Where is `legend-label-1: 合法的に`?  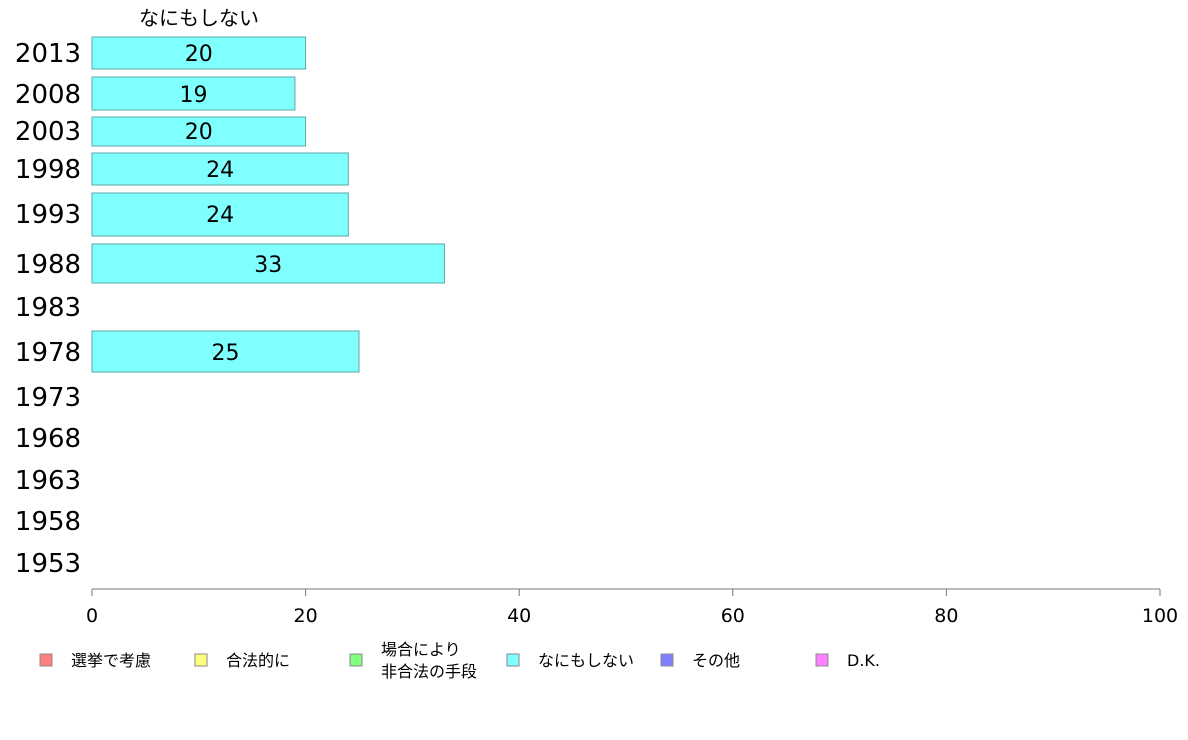 legend-label-1: 合法的に is located at coordinates (258, 660).